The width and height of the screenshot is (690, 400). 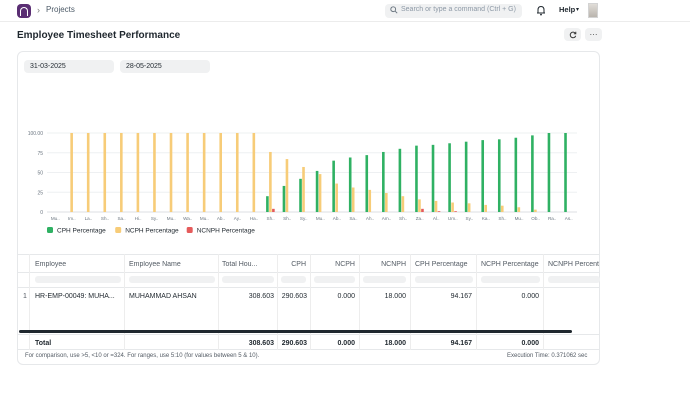 I want to click on filter-ncph, so click(x=334, y=279).